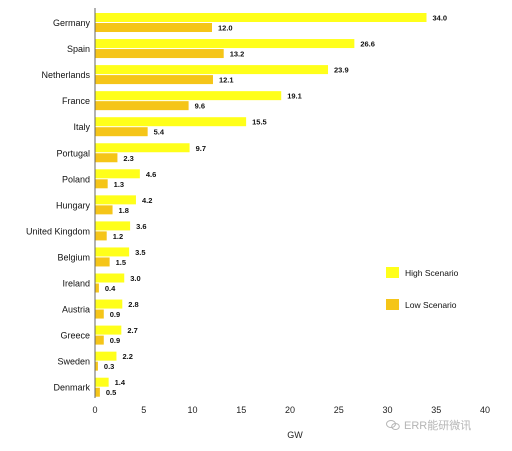  What do you see at coordinates (78, 49) in the screenshot?
I see `category-label: Spain` at bounding box center [78, 49].